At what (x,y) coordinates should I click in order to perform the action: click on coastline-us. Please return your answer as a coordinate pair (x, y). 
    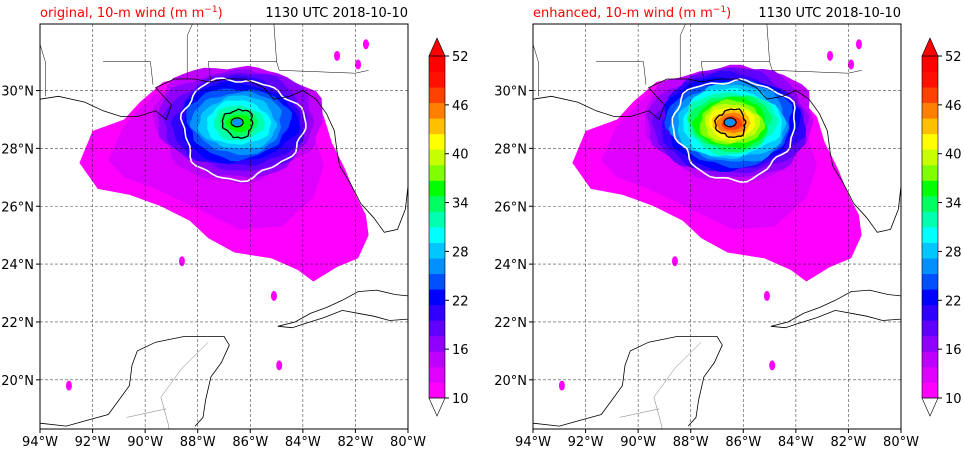
    Looking at the image, I should click on (224, 155).